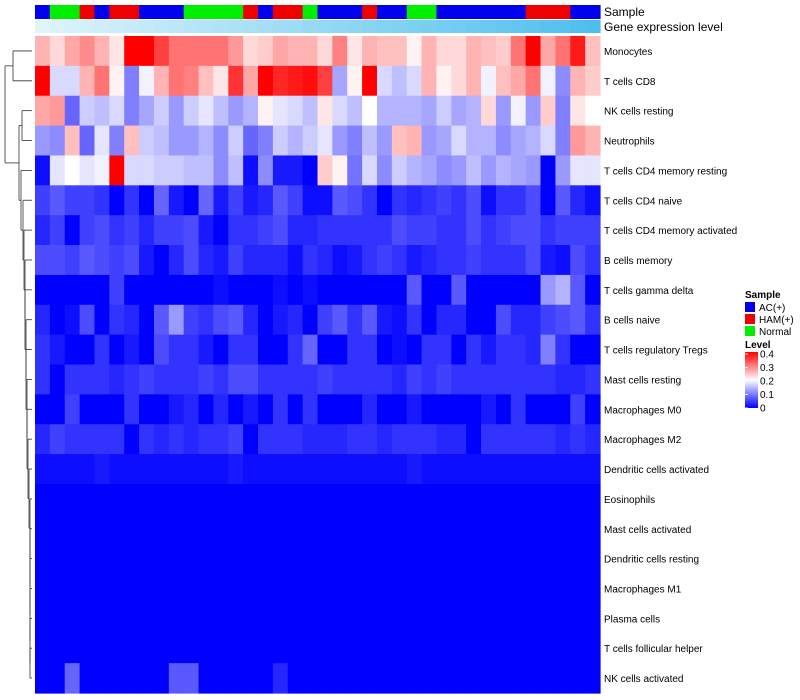 The image size is (800, 700). What do you see at coordinates (638, 112) in the screenshot?
I see `row-label: NK cells resting` at bounding box center [638, 112].